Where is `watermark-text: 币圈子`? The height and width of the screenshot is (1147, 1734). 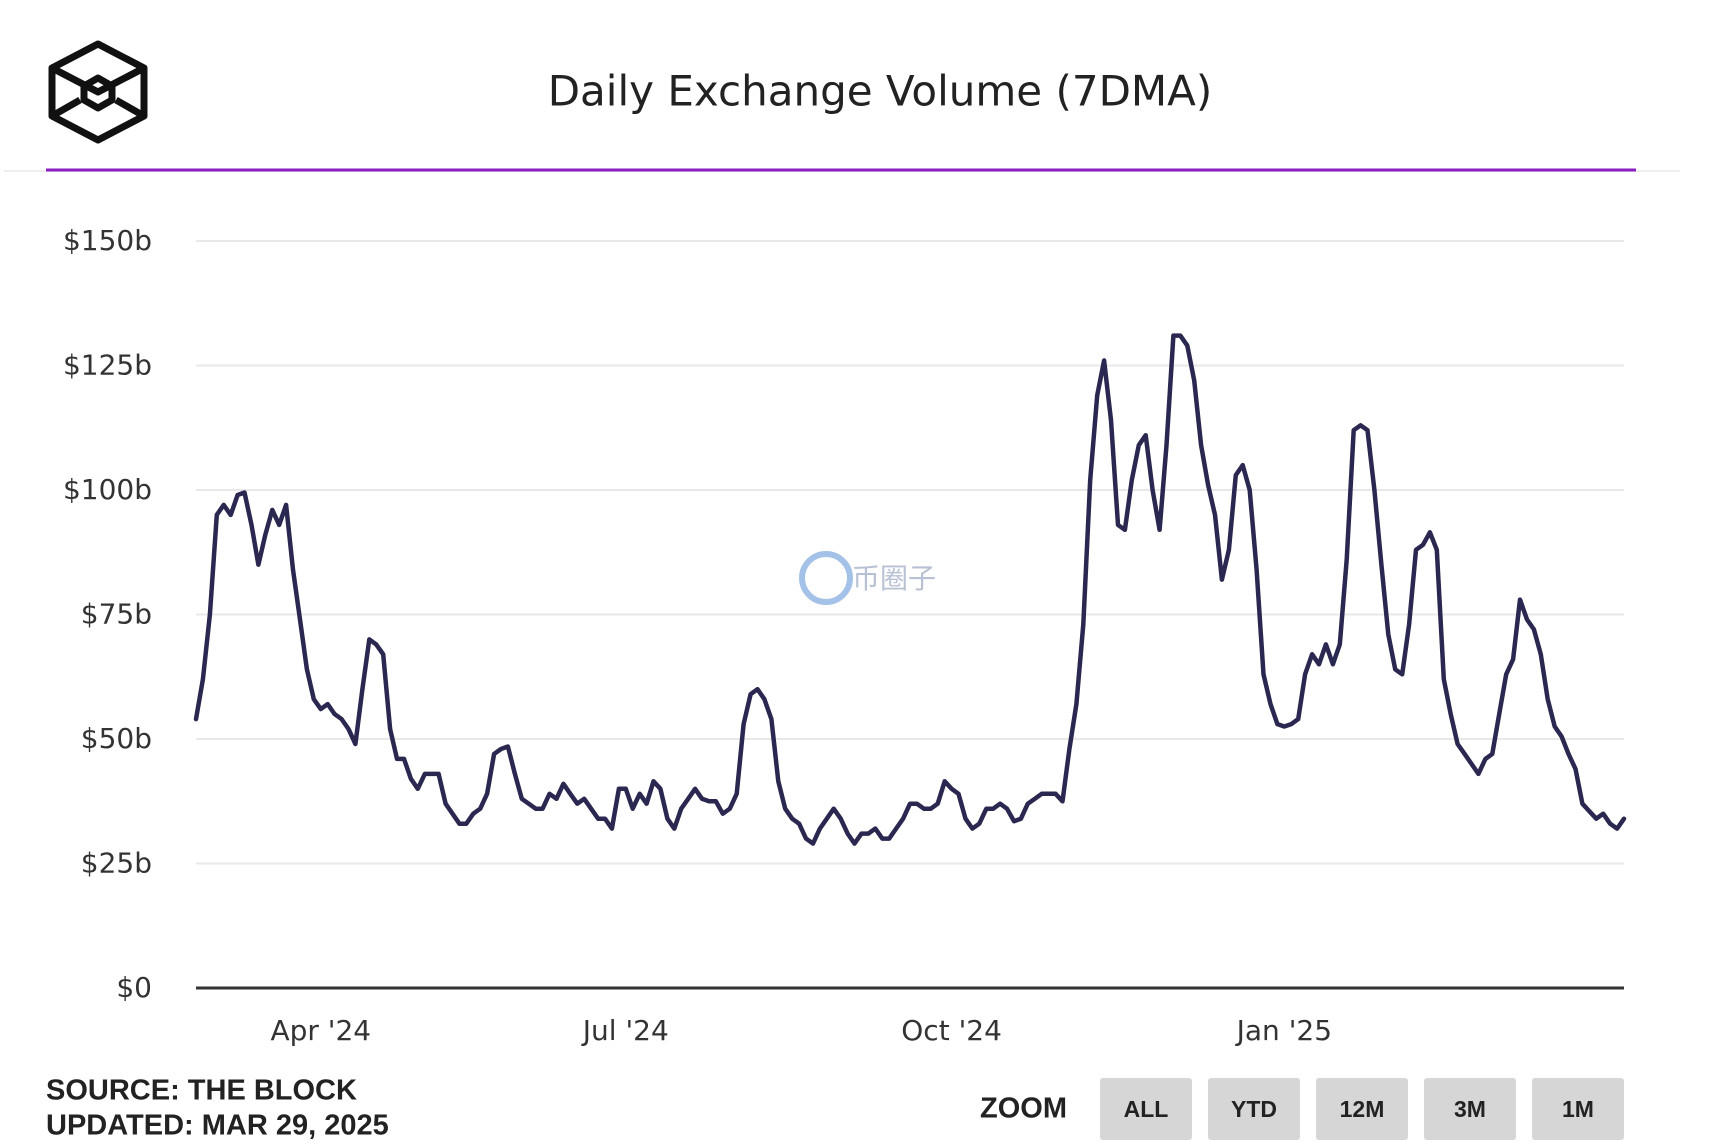
watermark-text: 币圈子 is located at coordinates (894, 578).